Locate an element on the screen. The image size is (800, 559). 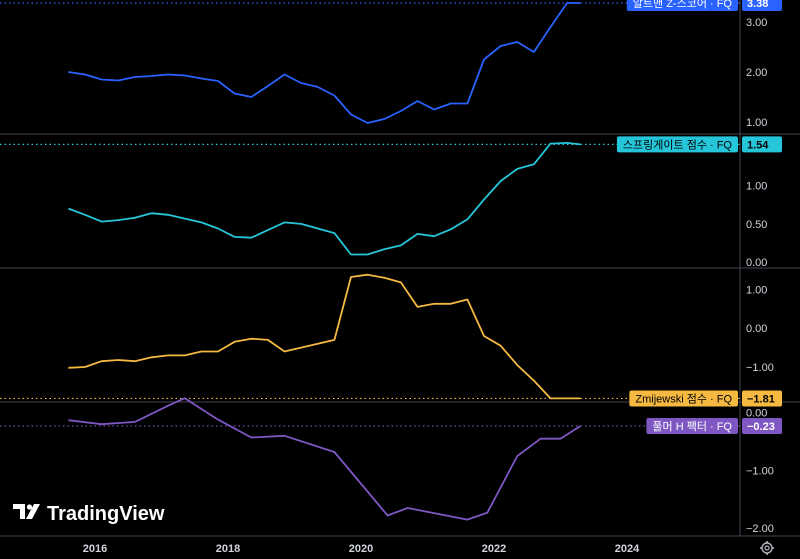
tradingview-logo-icon is located at coordinates (26, 511).